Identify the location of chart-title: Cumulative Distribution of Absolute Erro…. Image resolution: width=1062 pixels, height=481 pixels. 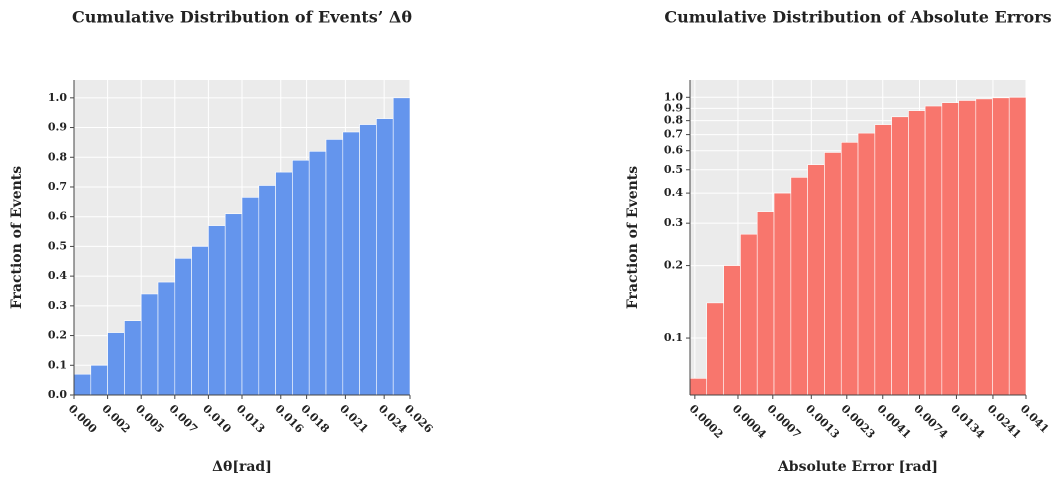
(857, 17).